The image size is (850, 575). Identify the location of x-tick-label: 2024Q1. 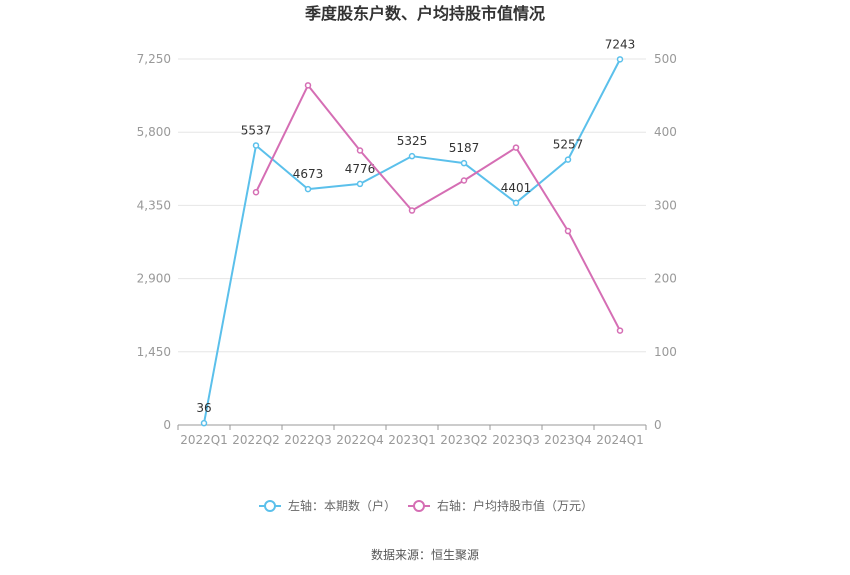
(620, 440).